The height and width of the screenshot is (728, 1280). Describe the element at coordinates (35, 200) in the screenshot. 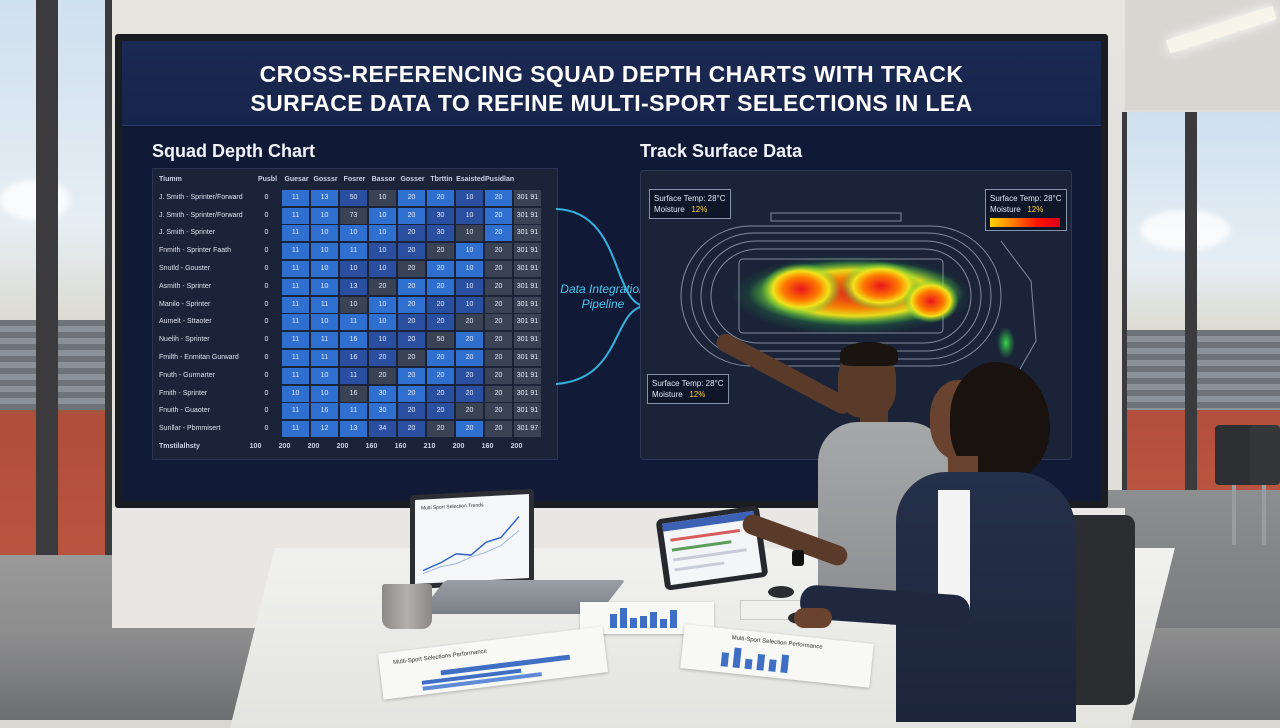

I see `cloud` at that location.